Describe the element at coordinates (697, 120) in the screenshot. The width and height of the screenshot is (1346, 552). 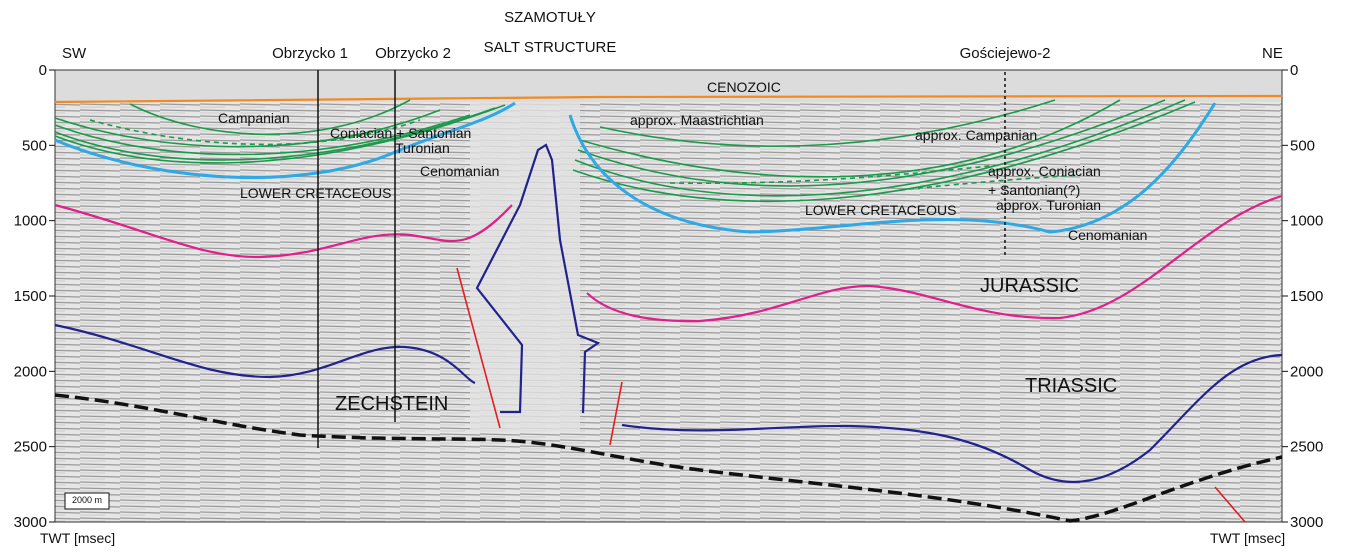
I see `unit-label: approx. Maastrichtian` at that location.